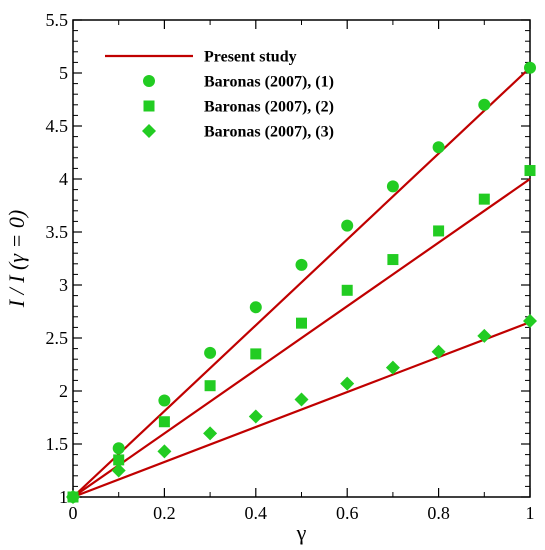  I want to click on y-tick-label: 3, so click(63, 285).